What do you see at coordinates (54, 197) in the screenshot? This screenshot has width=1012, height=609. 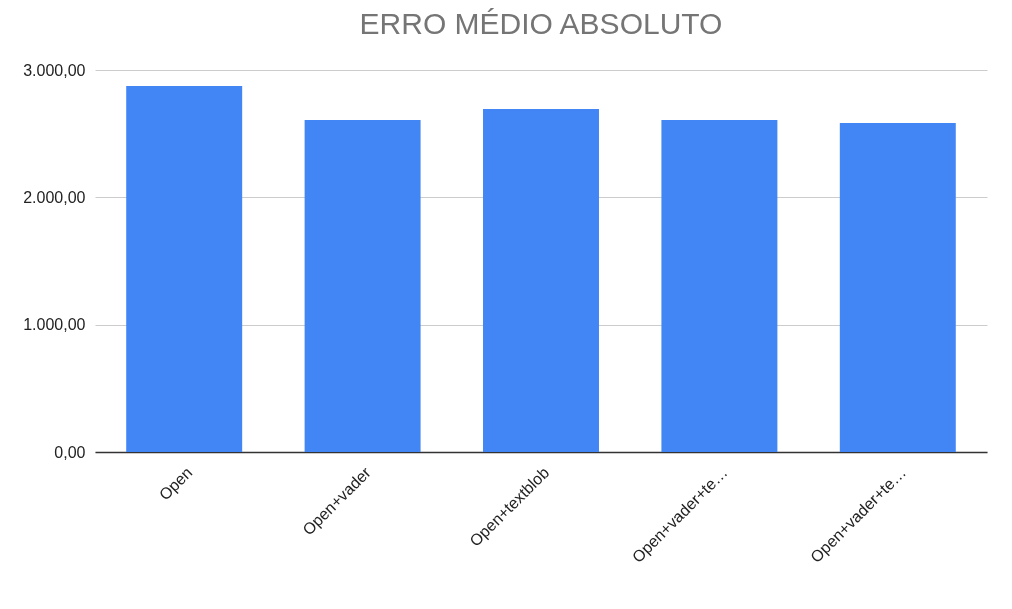 I see `y-tick-label: 2.000,00` at bounding box center [54, 197].